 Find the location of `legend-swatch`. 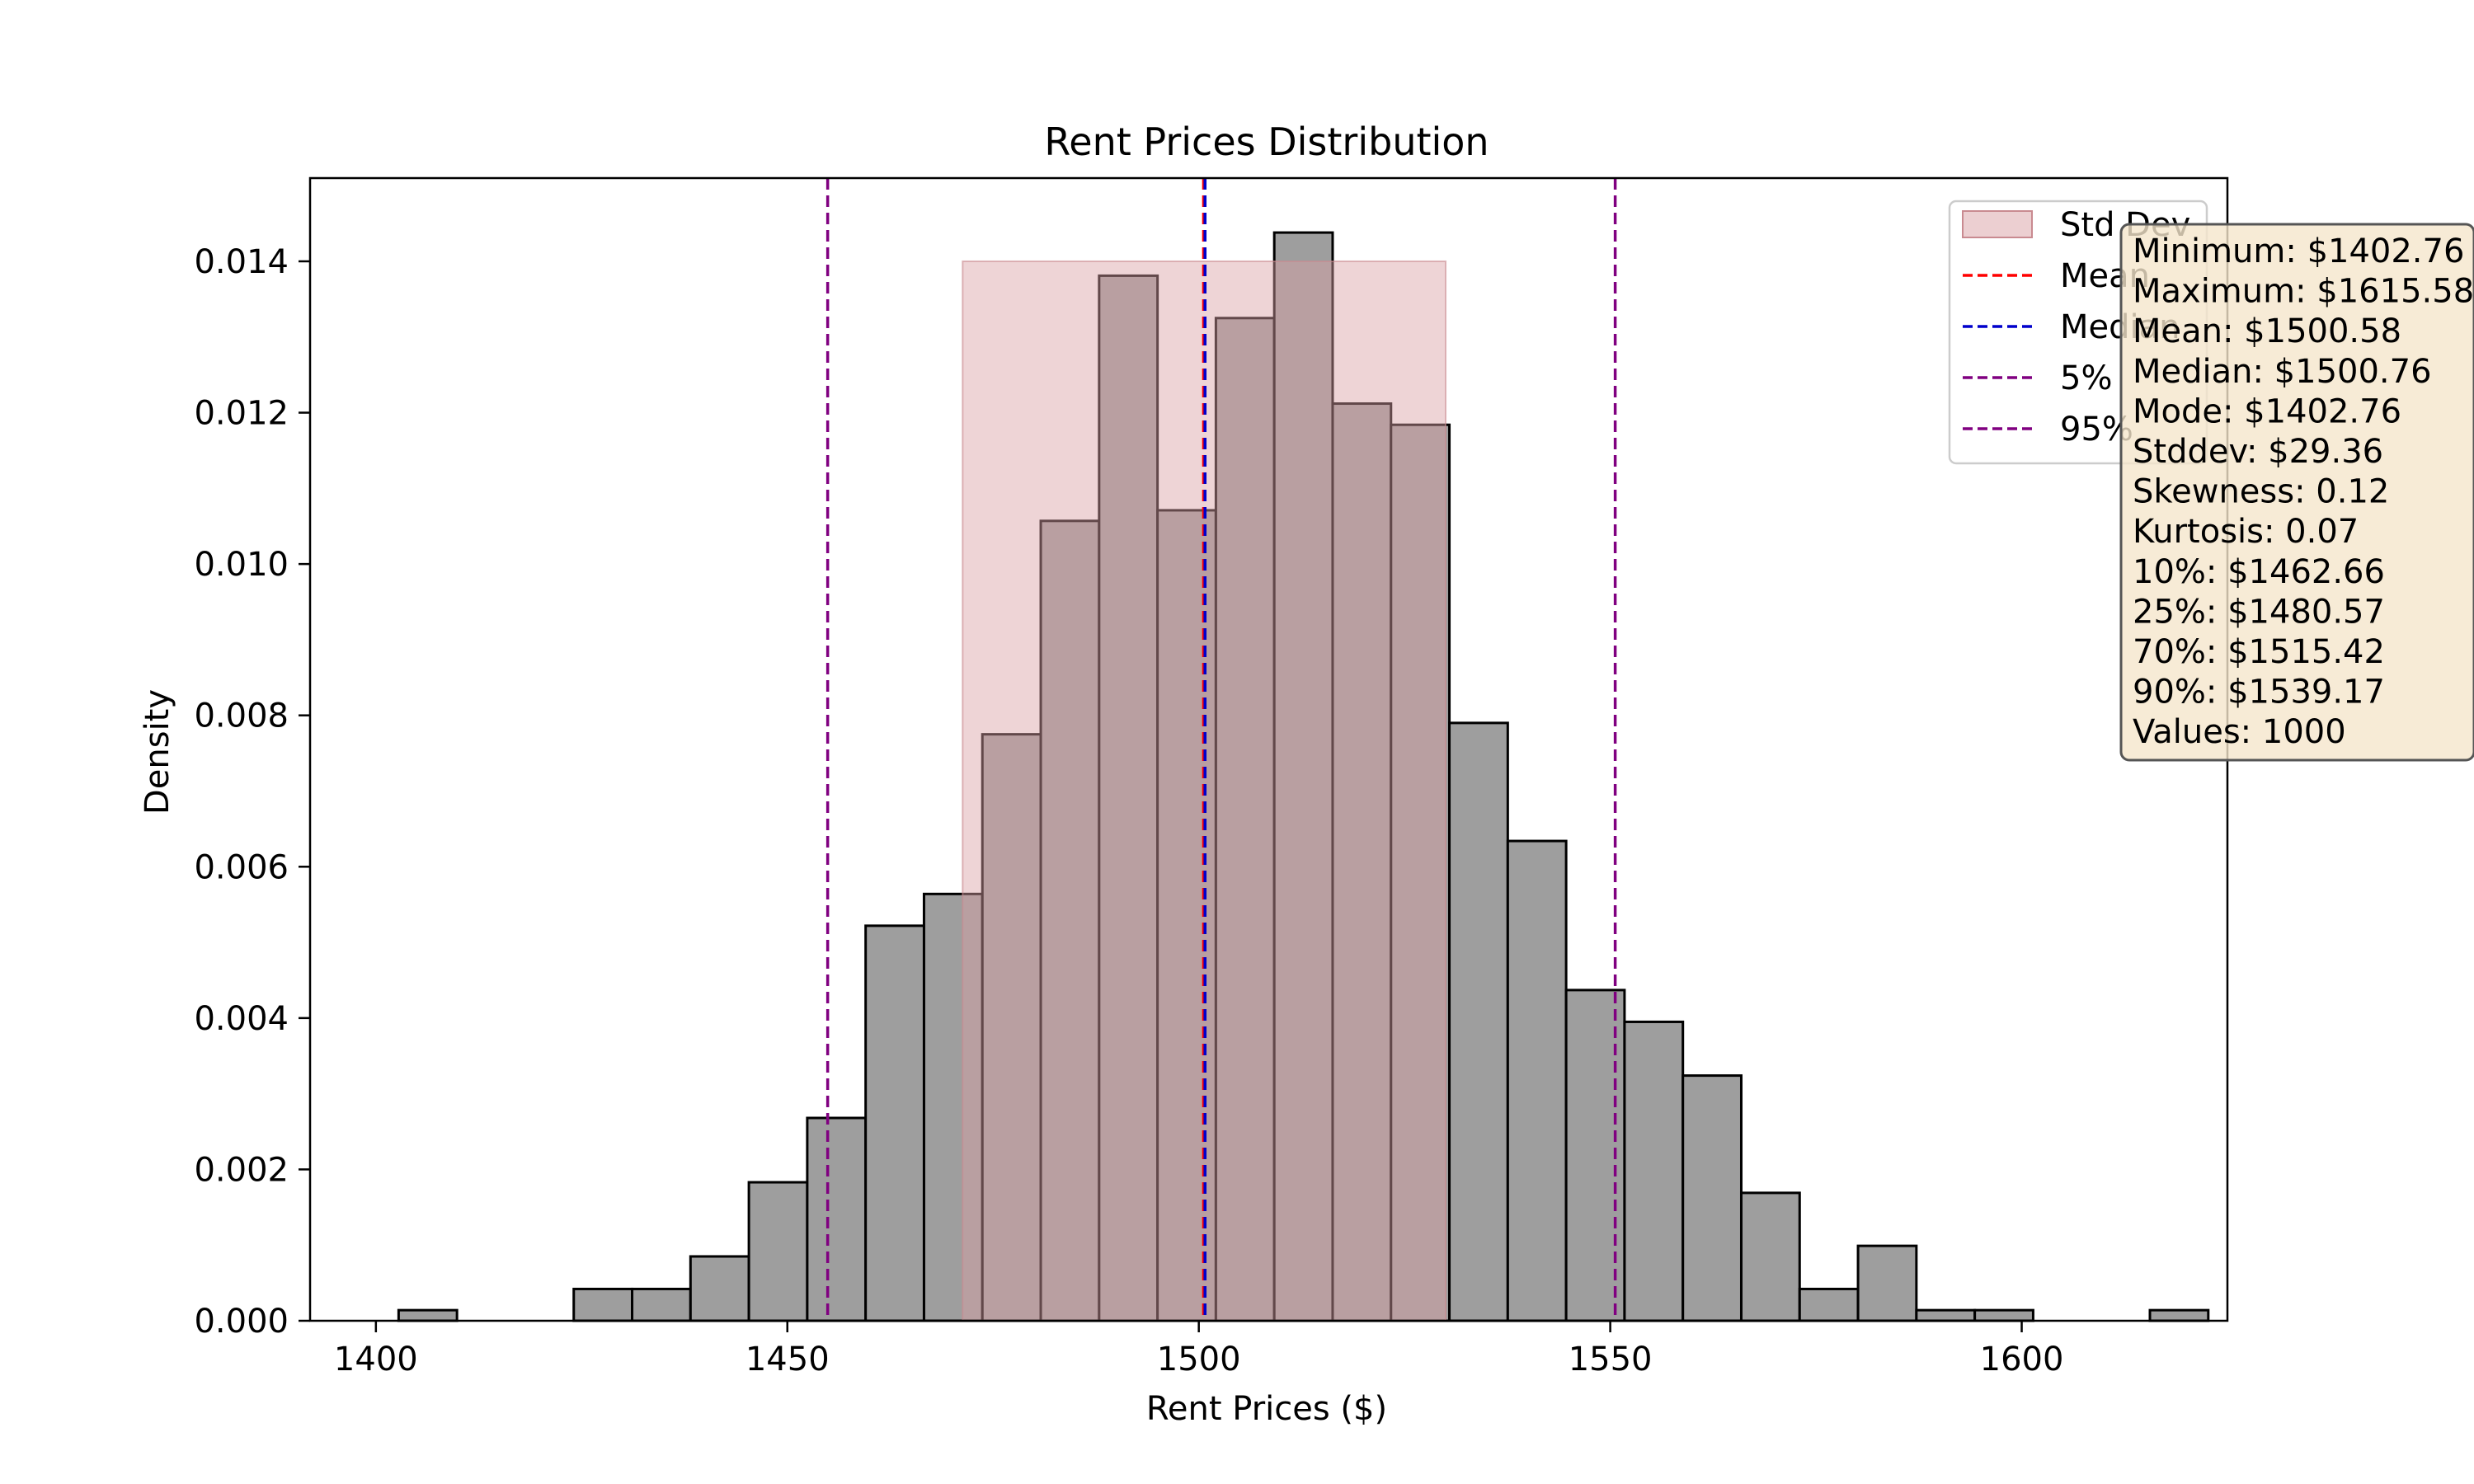

legend-swatch is located at coordinates (1997, 224).